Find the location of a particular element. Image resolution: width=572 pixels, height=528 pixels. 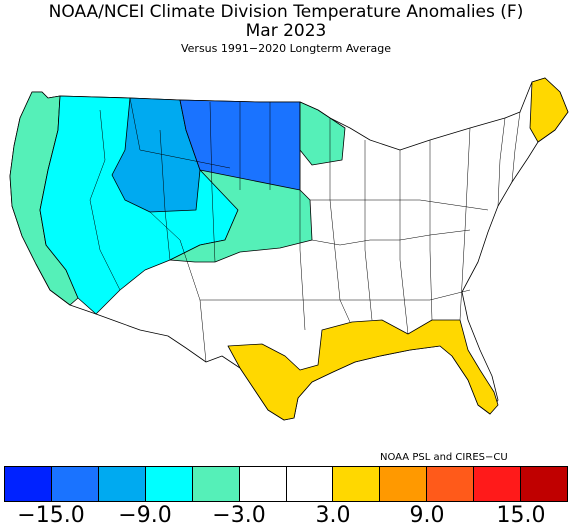

region-maine is located at coordinates (549, 110).